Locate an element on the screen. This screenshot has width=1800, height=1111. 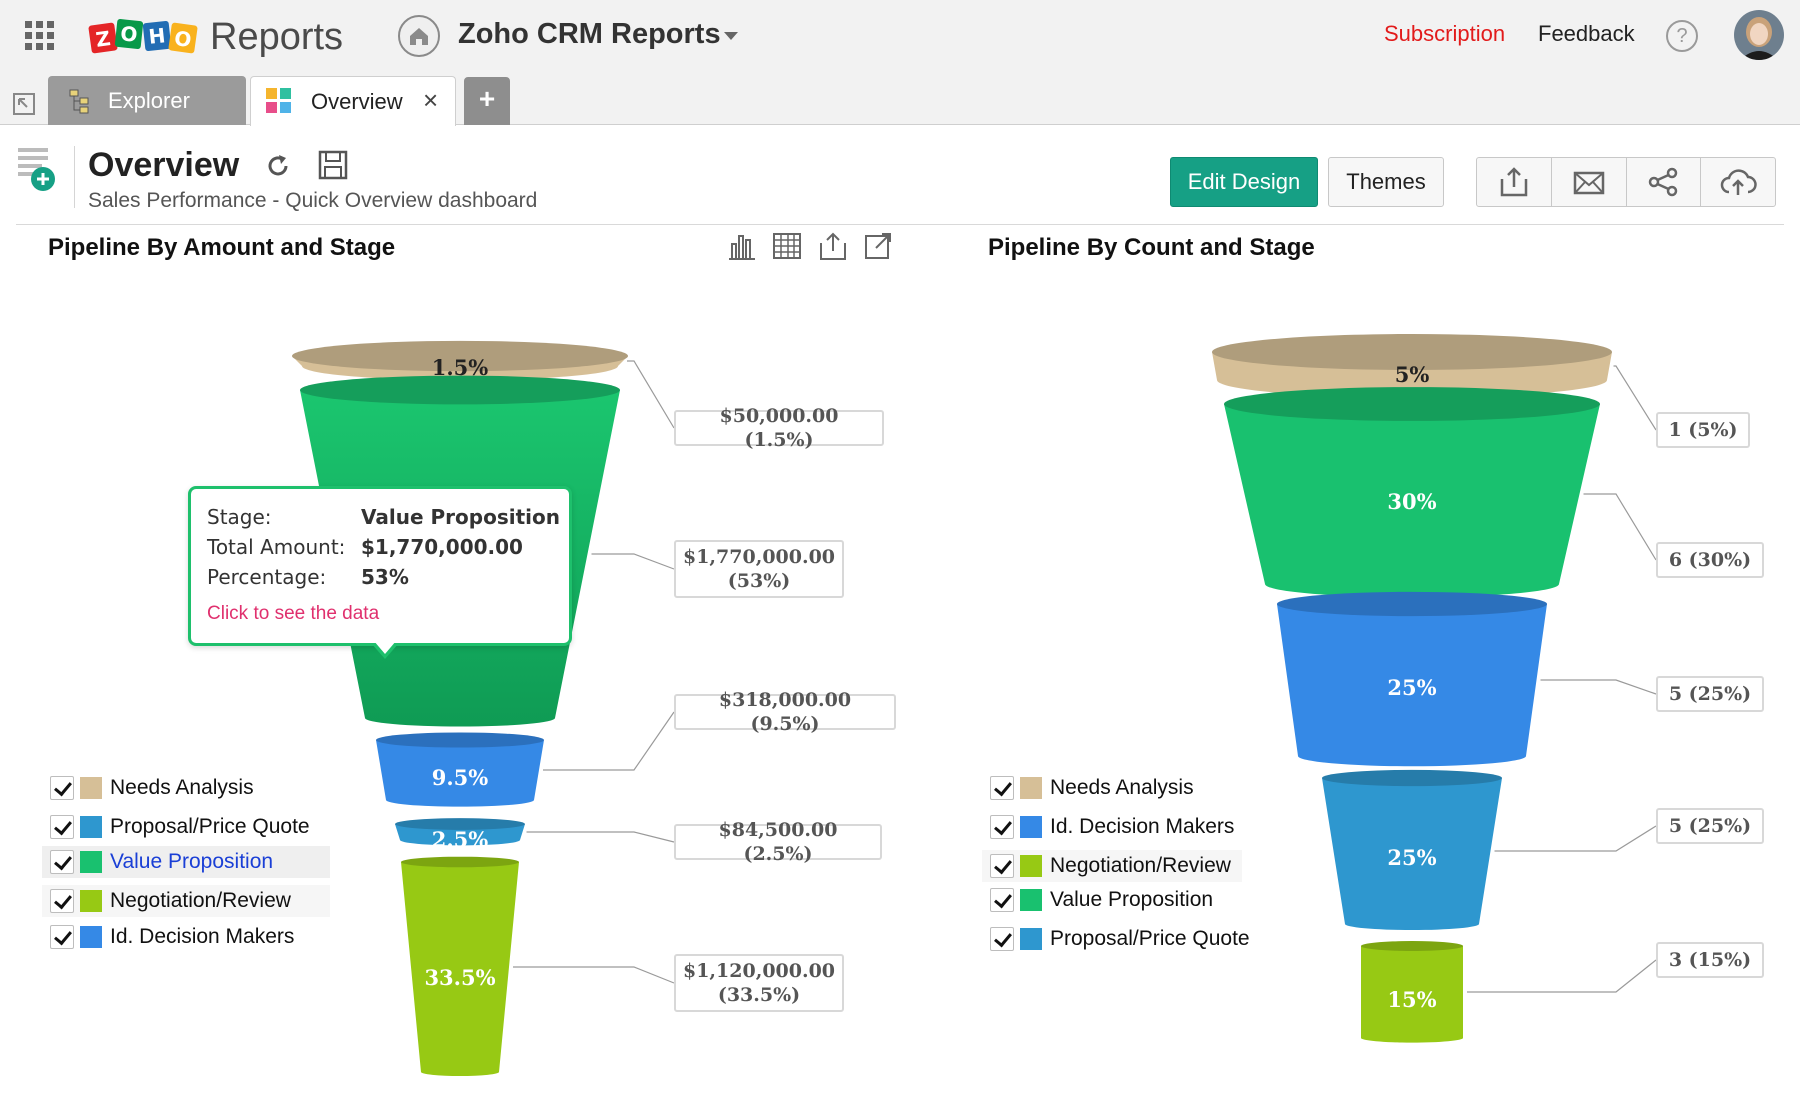
share-button is located at coordinates (1664, 182).